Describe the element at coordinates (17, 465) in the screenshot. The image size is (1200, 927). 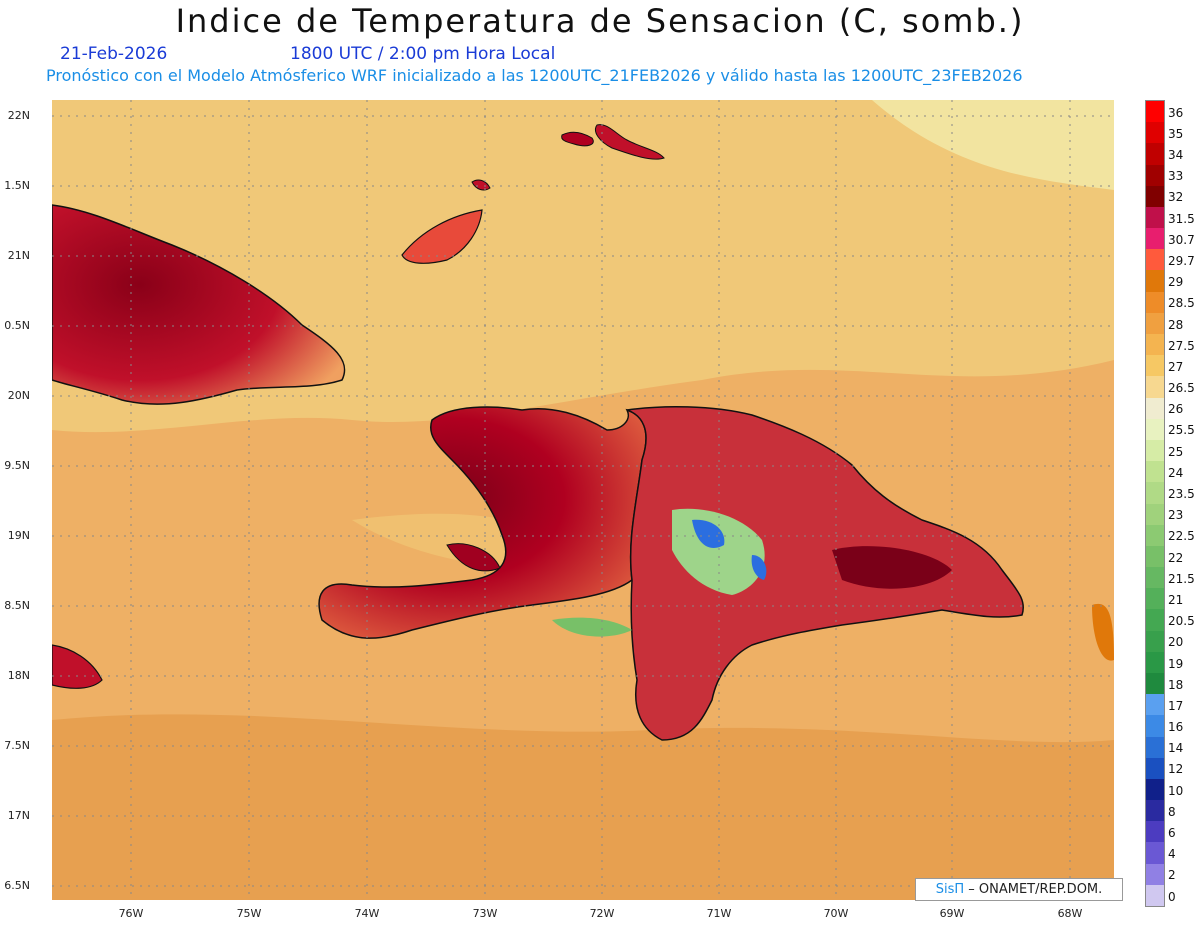
I see `lat-label: 9.5N` at that location.